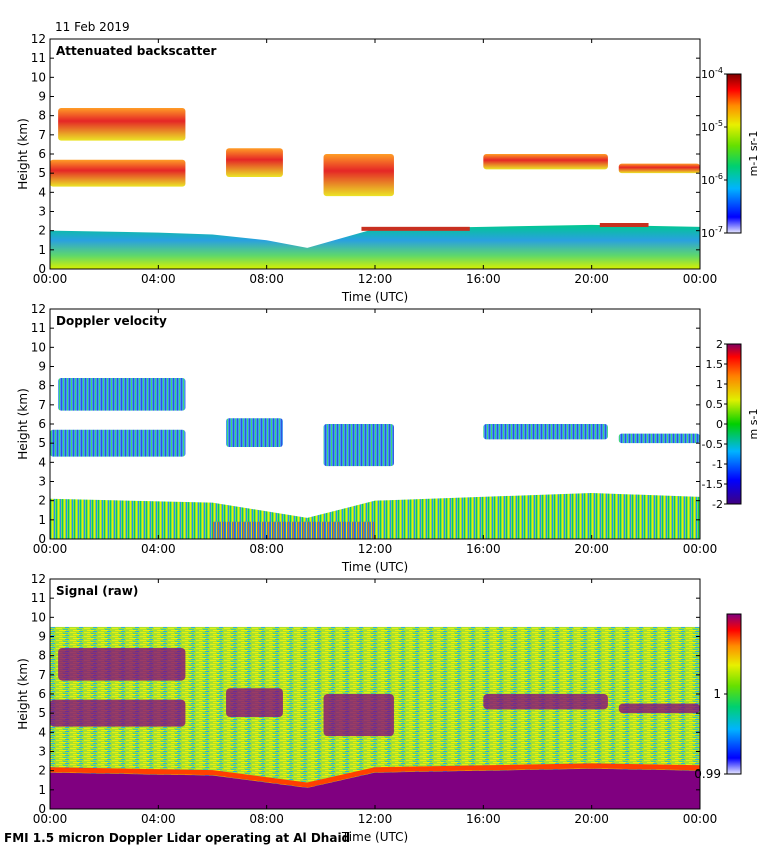  What do you see at coordinates (715, 364) in the screenshot?
I see `colorbar-tick-label: 1.5` at bounding box center [715, 364].